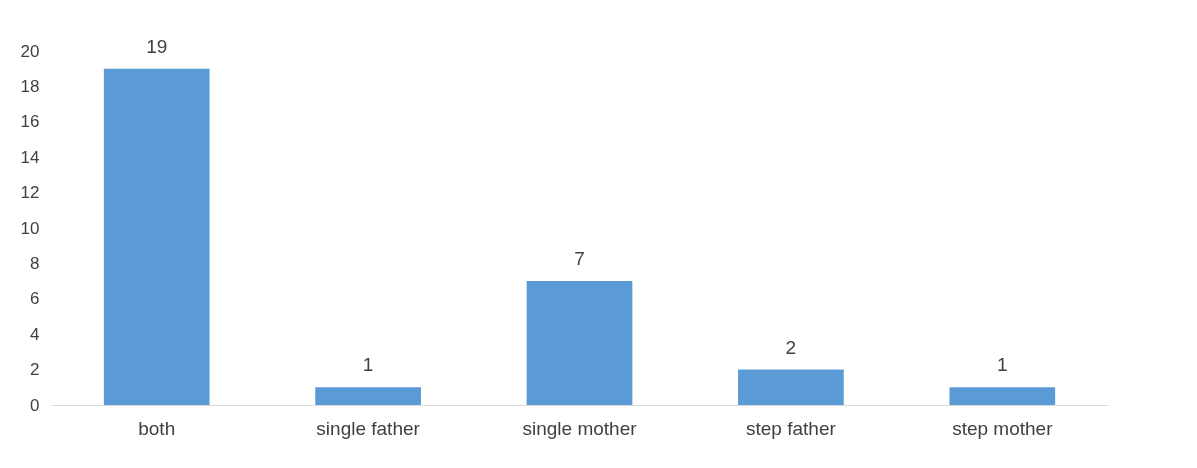 This screenshot has width=1197, height=468. Describe the element at coordinates (157, 428) in the screenshot. I see `x-tick-label: both` at that location.